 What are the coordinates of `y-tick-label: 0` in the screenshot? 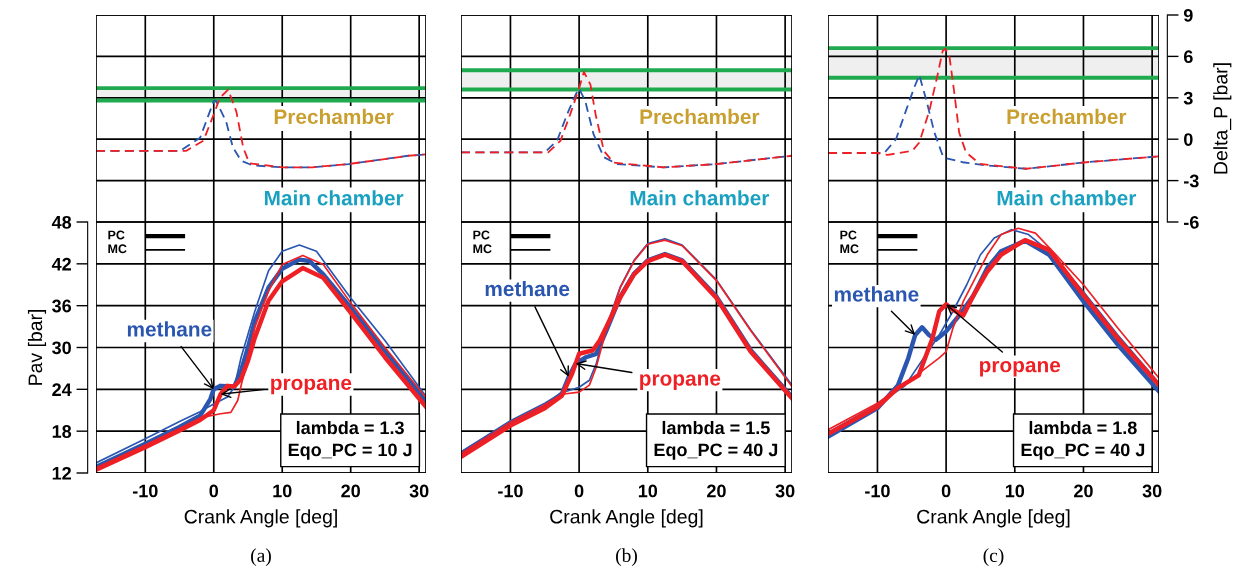 It's located at (1188, 139).